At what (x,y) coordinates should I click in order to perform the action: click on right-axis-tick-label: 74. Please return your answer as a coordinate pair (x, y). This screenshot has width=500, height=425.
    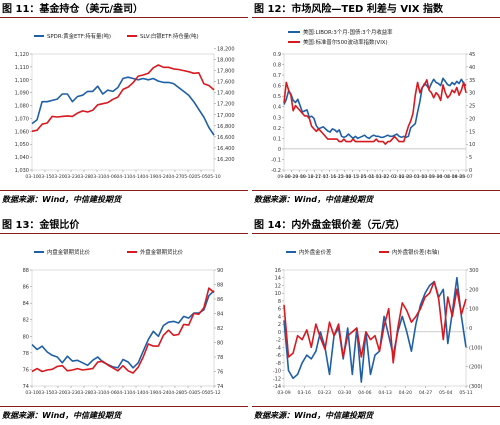
    Looking at the image, I should click on (220, 387).